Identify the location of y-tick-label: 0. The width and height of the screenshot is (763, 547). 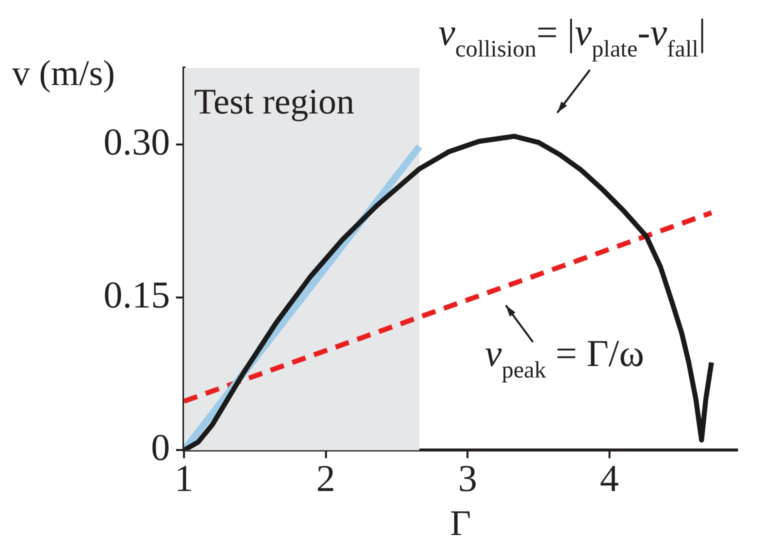
(160, 448).